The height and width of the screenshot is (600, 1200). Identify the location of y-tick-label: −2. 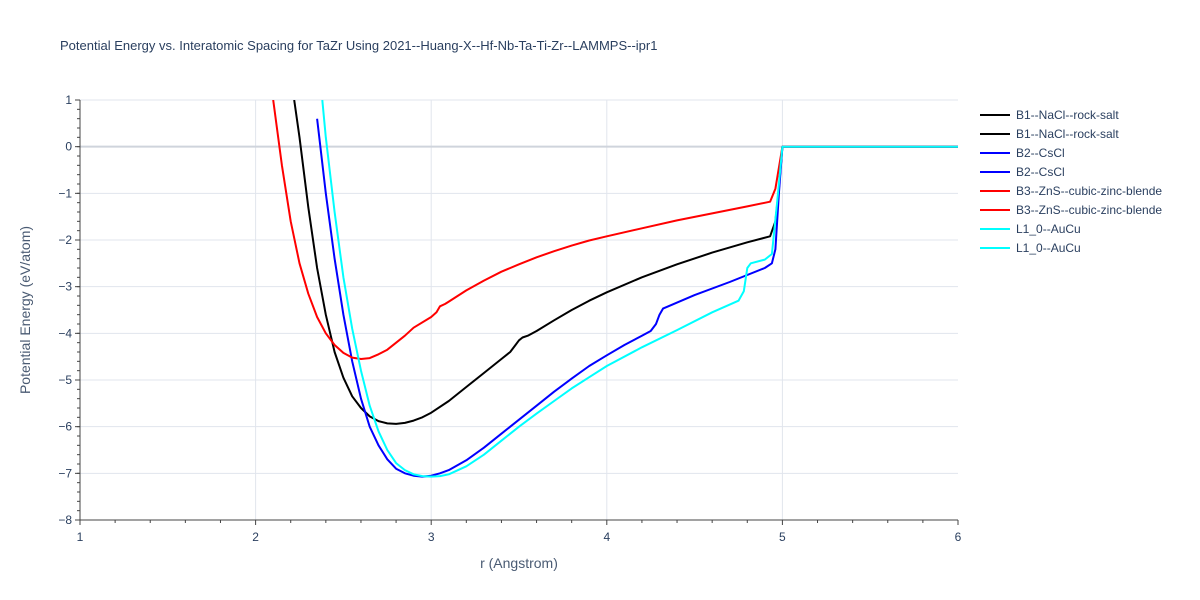
(65, 240).